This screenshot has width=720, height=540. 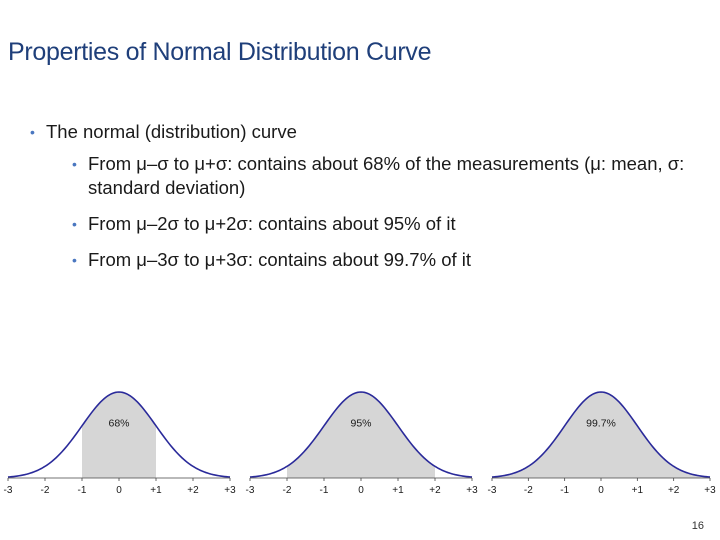 What do you see at coordinates (360, 423) in the screenshot?
I see `percent-annotation: 95%` at bounding box center [360, 423].